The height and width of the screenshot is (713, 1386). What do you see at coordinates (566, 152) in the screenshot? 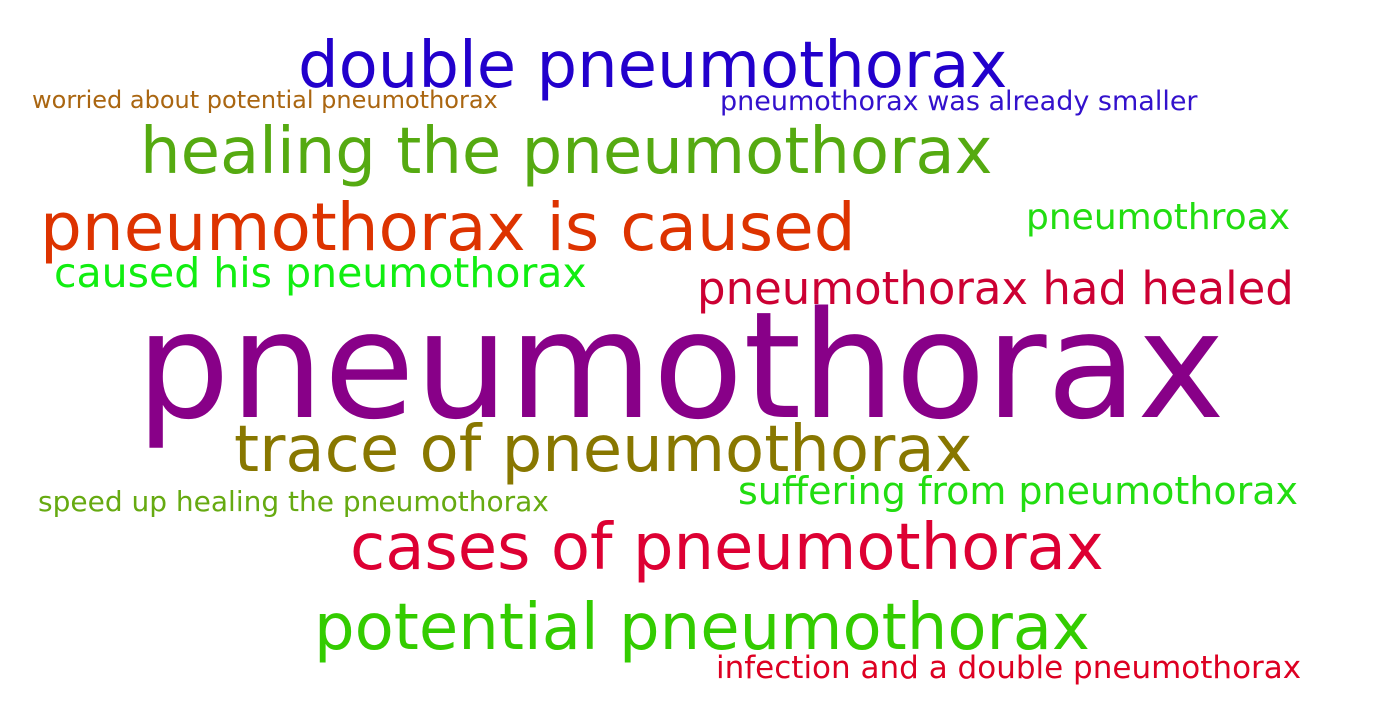
I see `word-healing-the-pneumothorax: healing the pneumothorax` at bounding box center [566, 152].